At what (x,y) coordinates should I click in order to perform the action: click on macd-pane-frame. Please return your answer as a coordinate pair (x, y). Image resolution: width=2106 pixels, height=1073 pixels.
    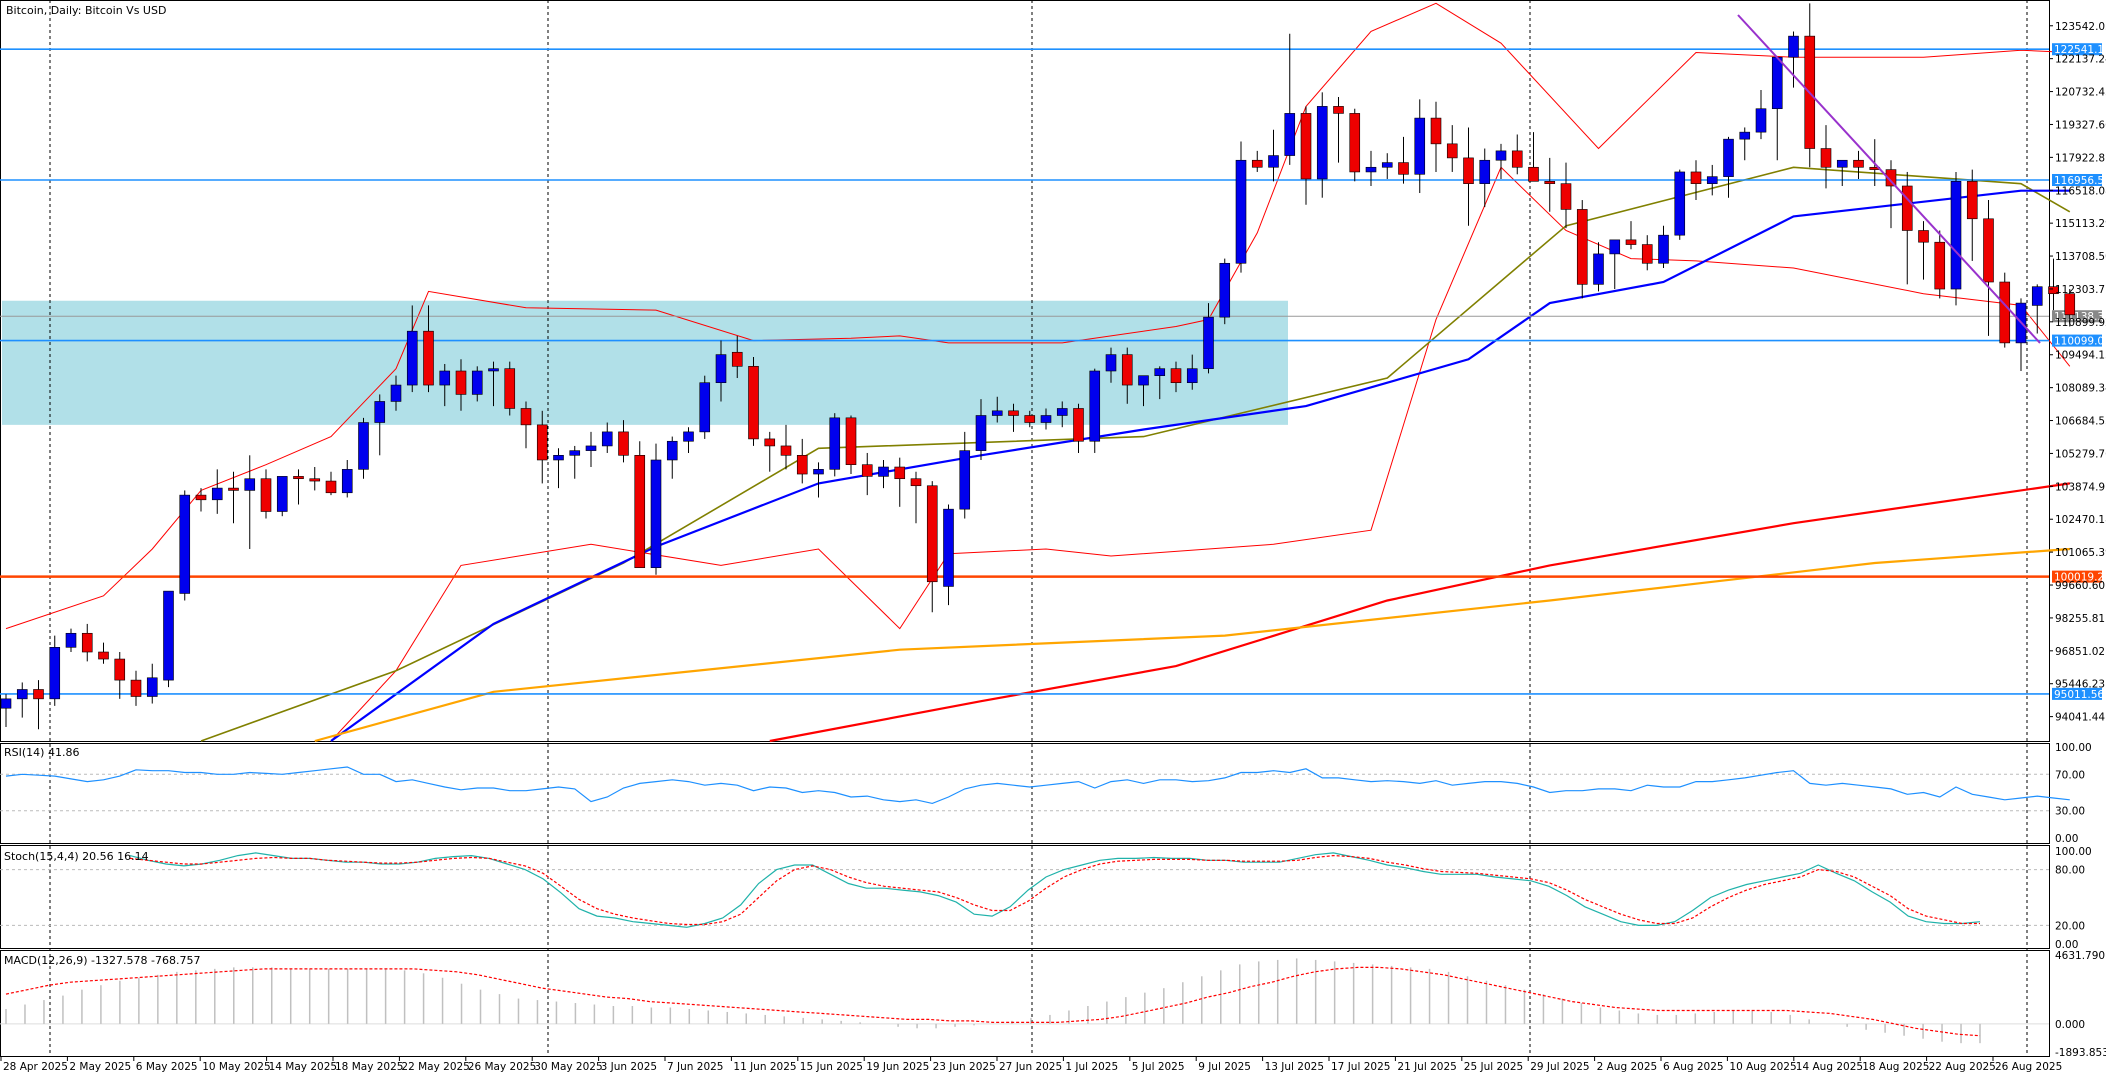
    Looking at the image, I should click on (1025, 1003).